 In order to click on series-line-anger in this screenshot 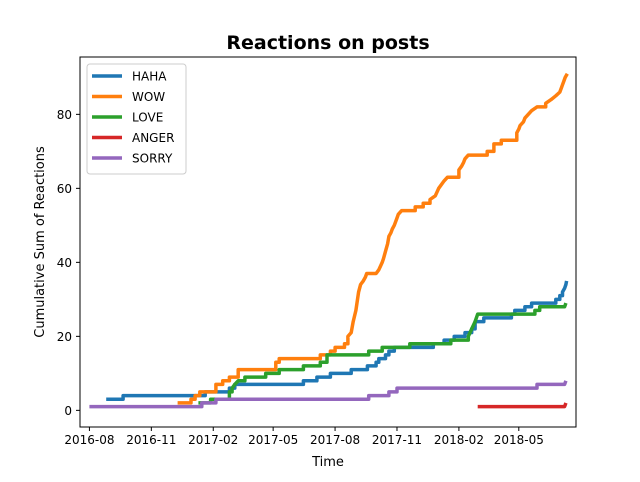, I will do `click(522, 405)`.